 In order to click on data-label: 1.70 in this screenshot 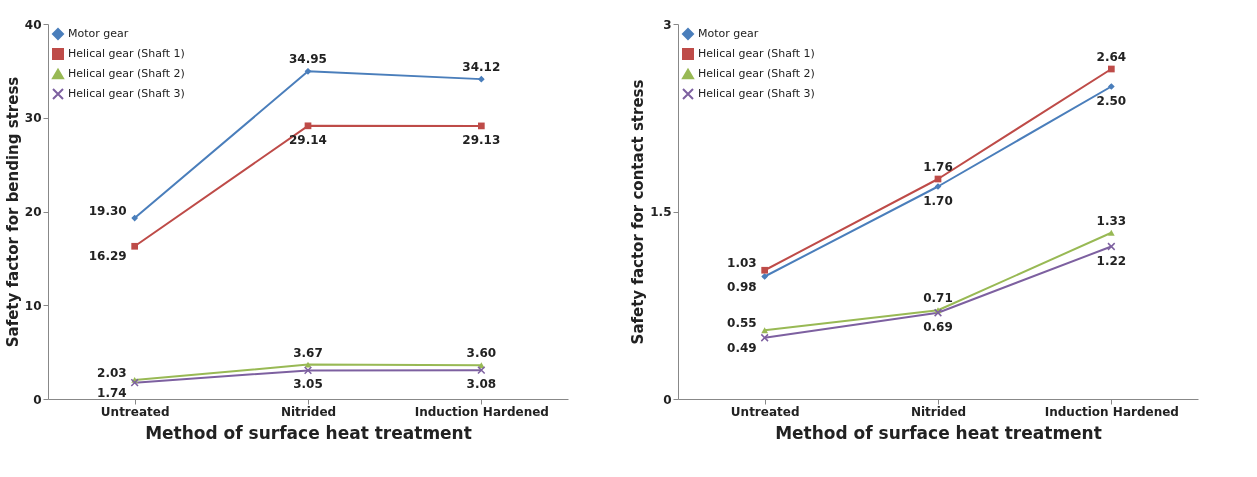, I will do `click(938, 200)`.